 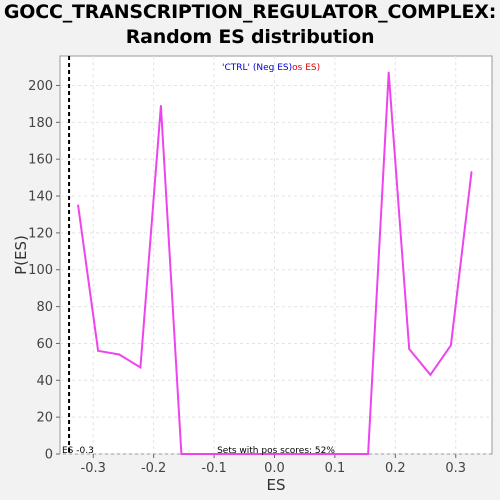 I want to click on y-tick-label: 200, so click(x=40, y=86).